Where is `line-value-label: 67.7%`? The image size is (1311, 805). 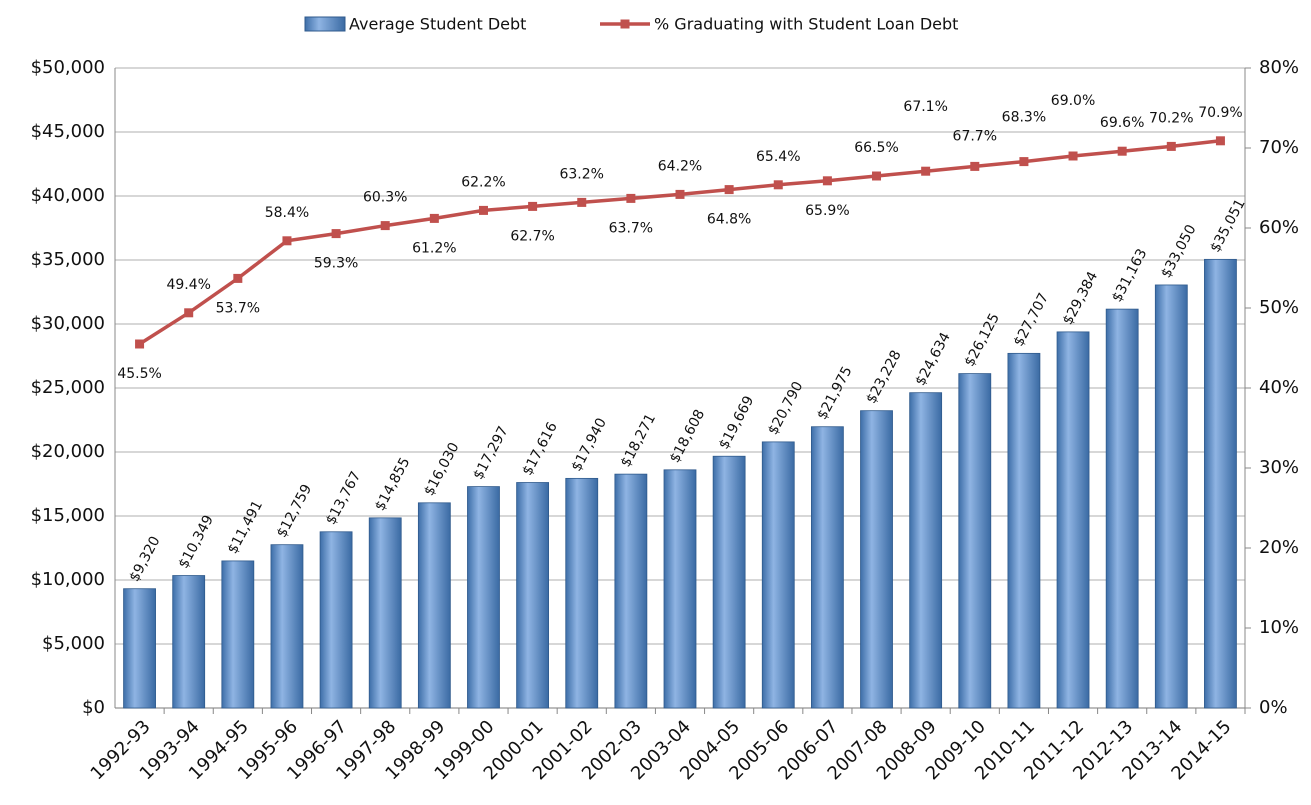 line-value-label: 67.7% is located at coordinates (975, 136).